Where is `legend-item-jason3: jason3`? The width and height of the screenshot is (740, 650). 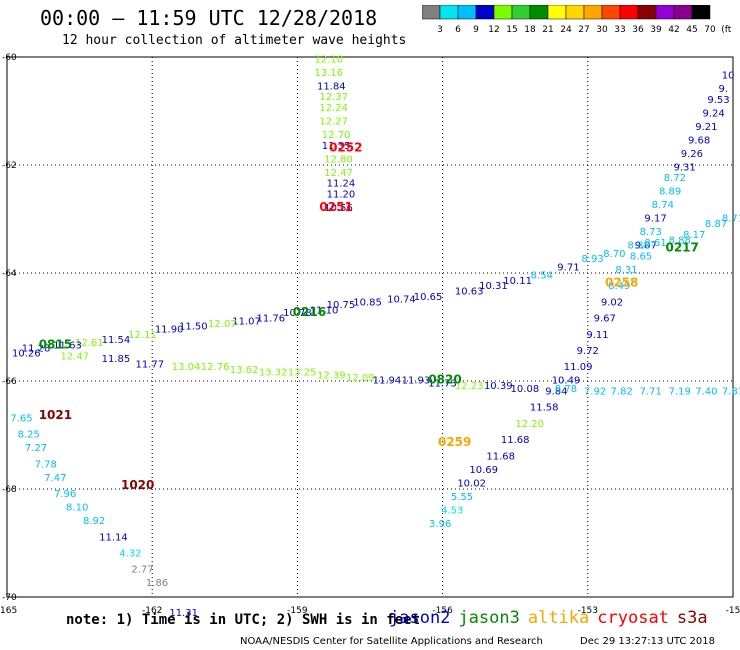
legend-item-jason3: jason3 is located at coordinates (489, 618).